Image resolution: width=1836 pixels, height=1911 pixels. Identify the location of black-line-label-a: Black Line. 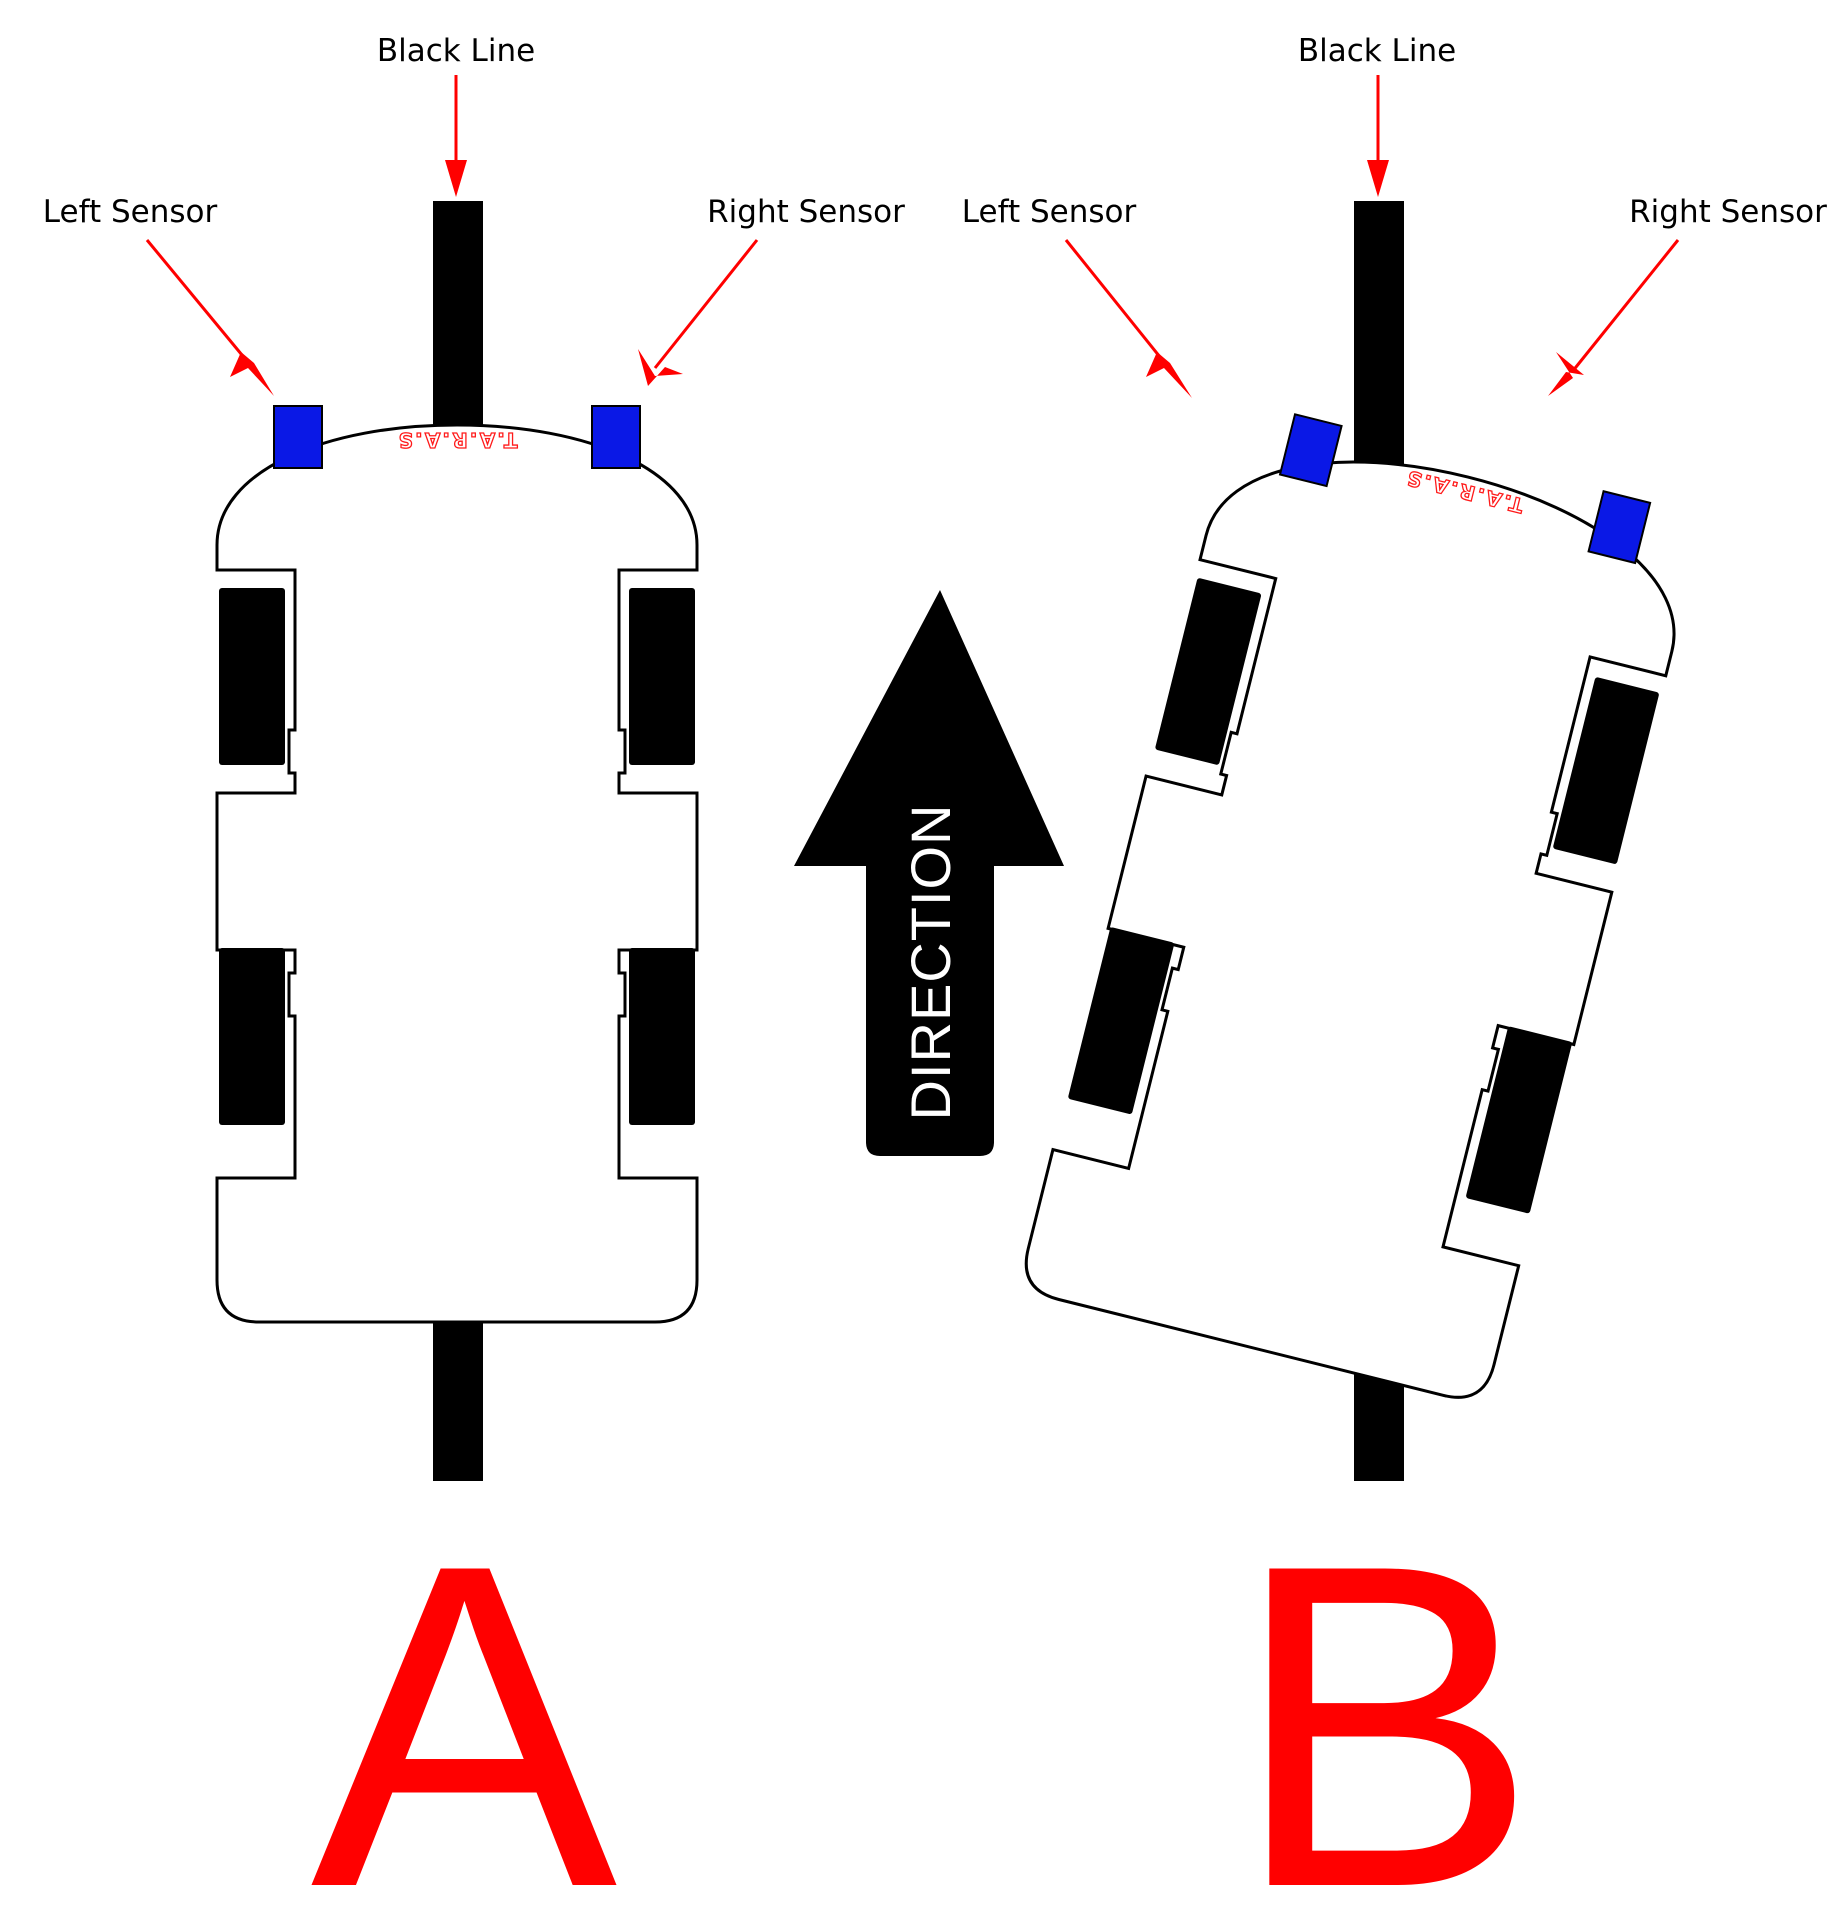
(456, 51).